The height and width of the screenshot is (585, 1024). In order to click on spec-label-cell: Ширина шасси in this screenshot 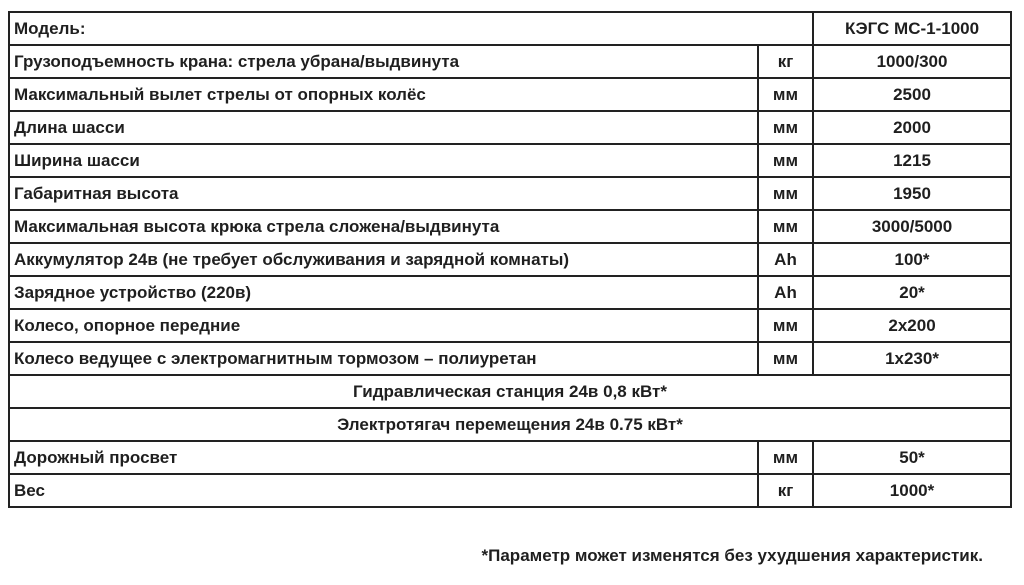, I will do `click(383, 160)`.